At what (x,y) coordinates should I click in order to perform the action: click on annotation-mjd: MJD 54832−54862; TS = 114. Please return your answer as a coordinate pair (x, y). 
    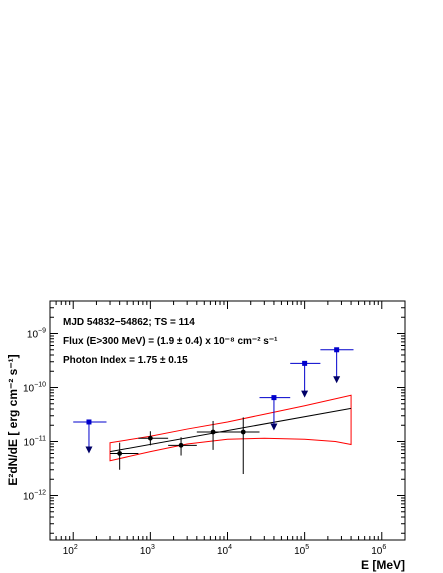
    Looking at the image, I should click on (129, 322).